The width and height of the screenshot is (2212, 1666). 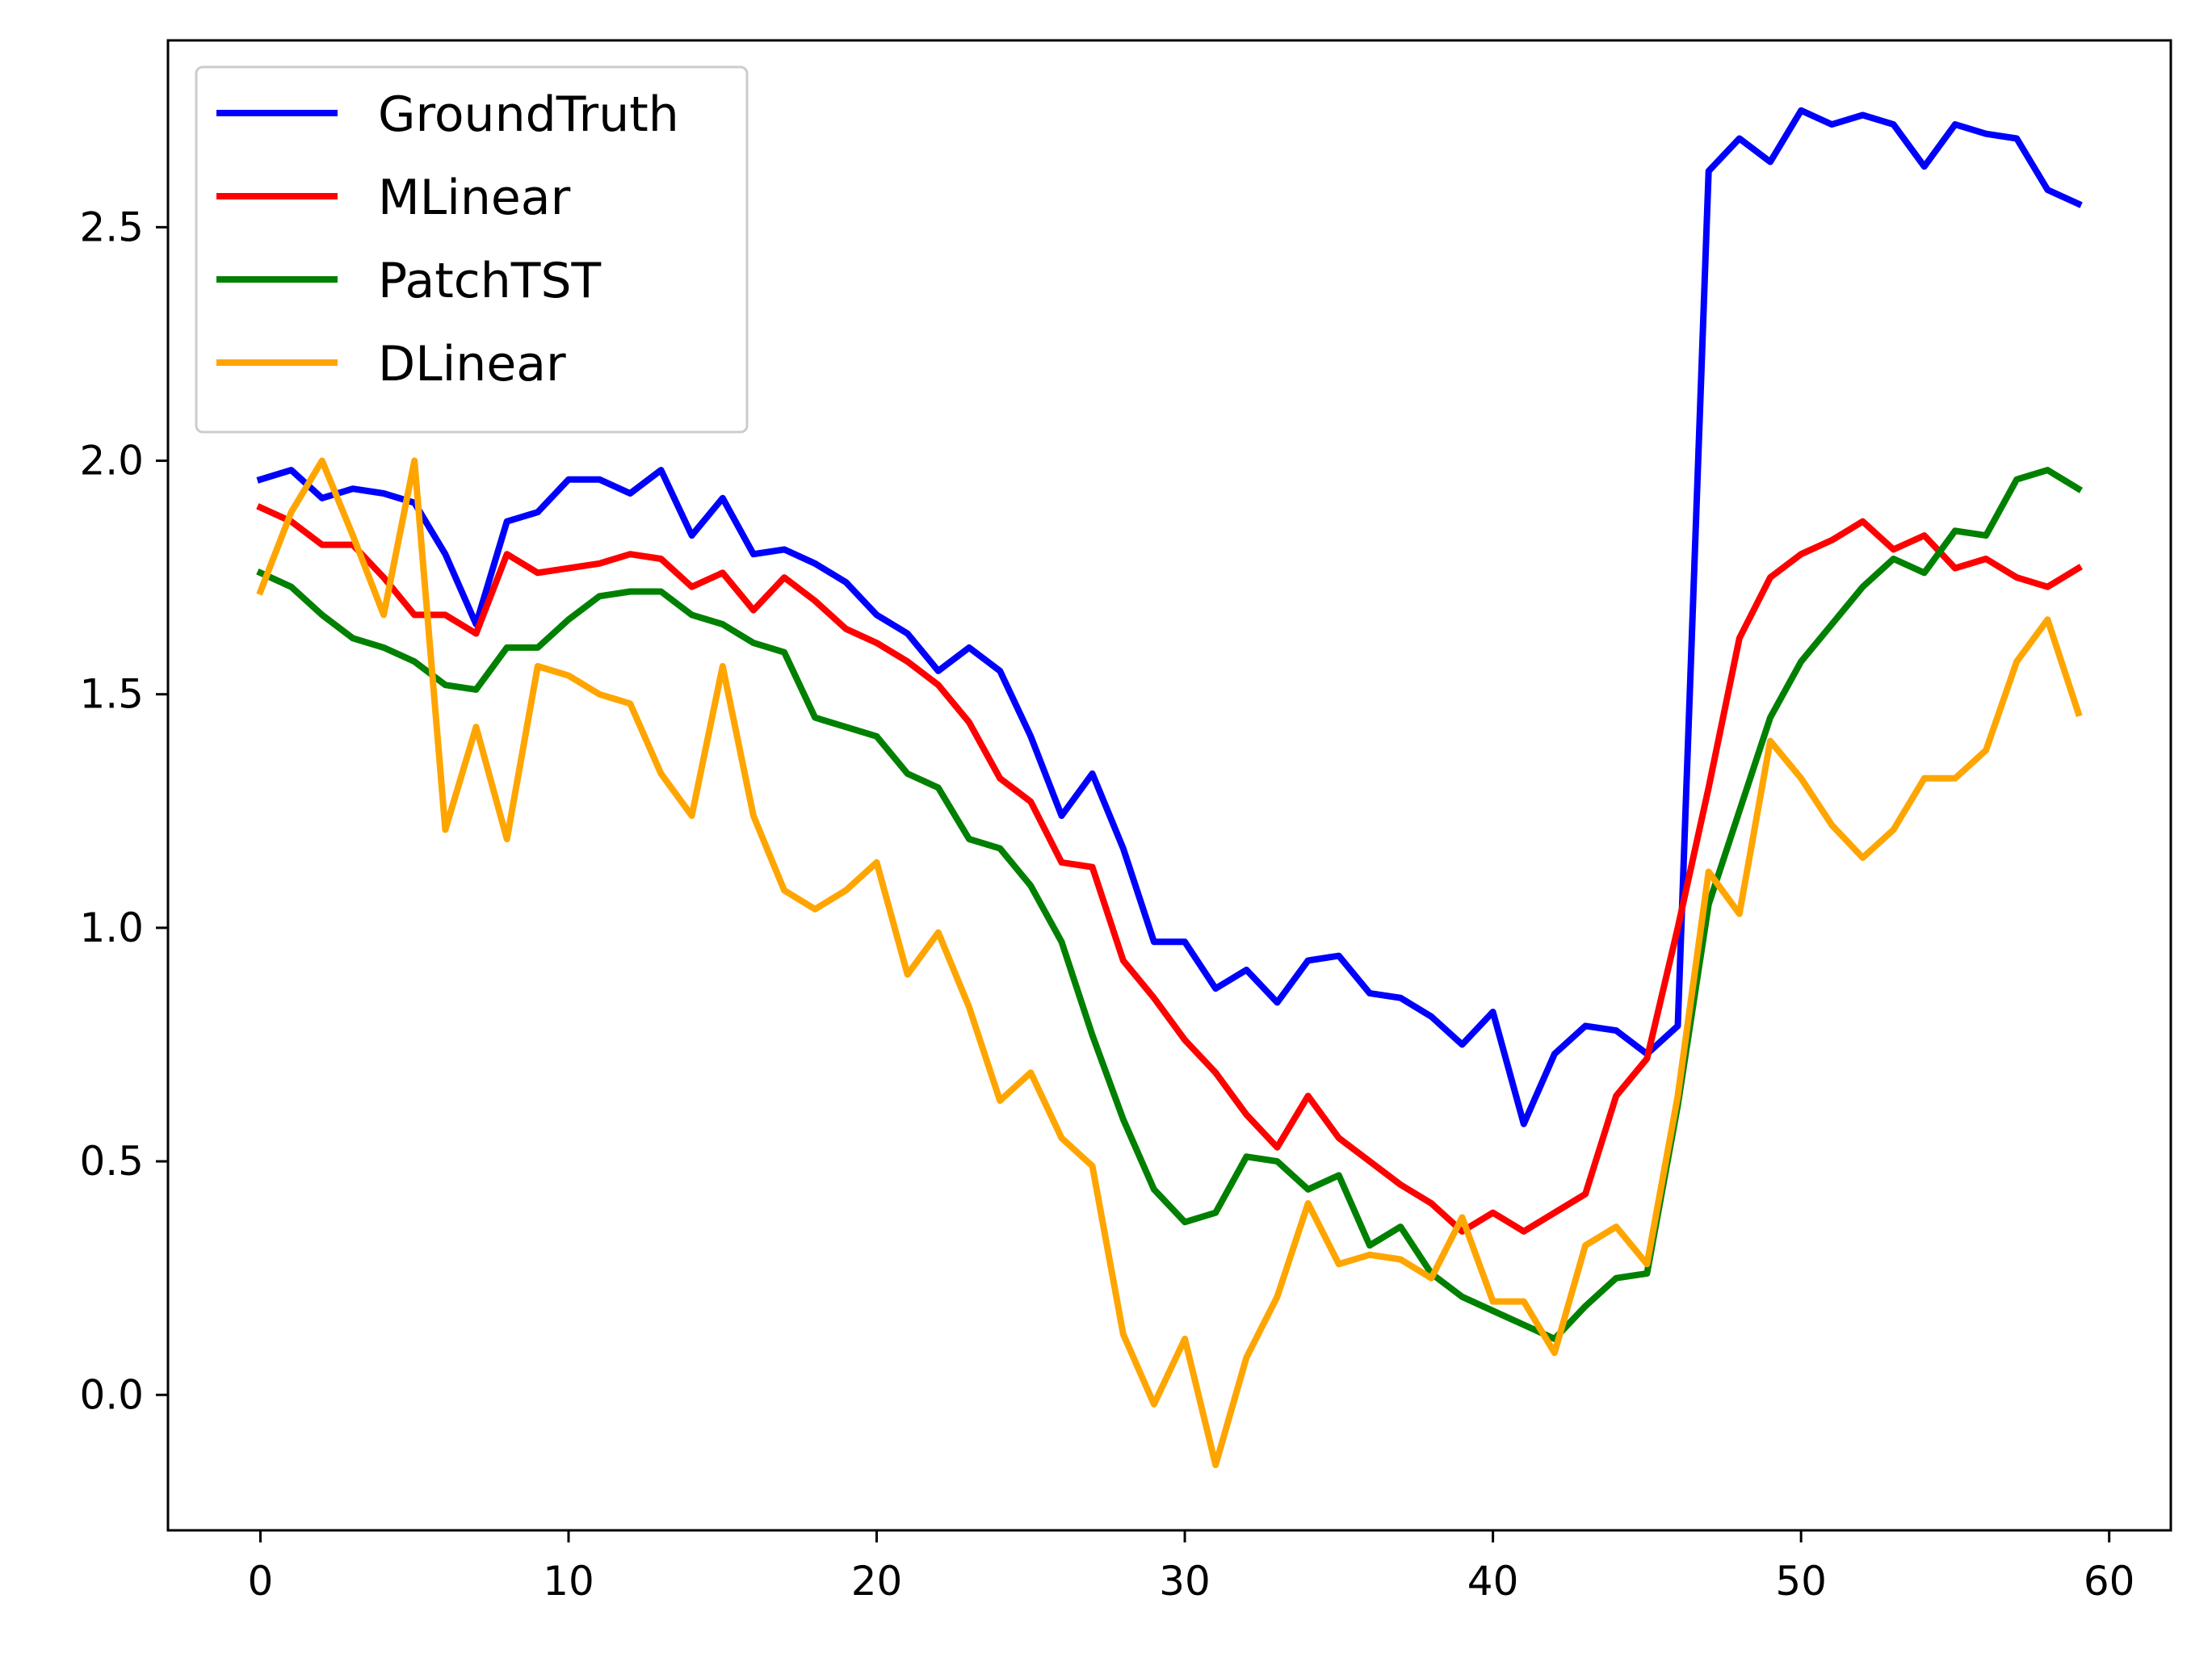 What do you see at coordinates (490, 281) in the screenshot?
I see `legend-label-patchtst: PatchTST` at bounding box center [490, 281].